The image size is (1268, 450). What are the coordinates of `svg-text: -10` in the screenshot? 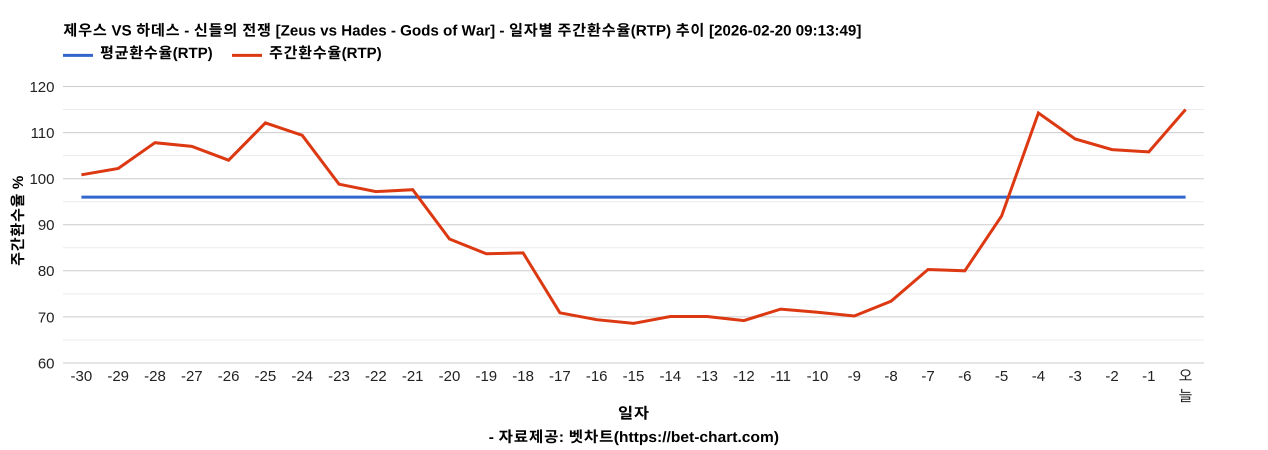 It's located at (818, 376).